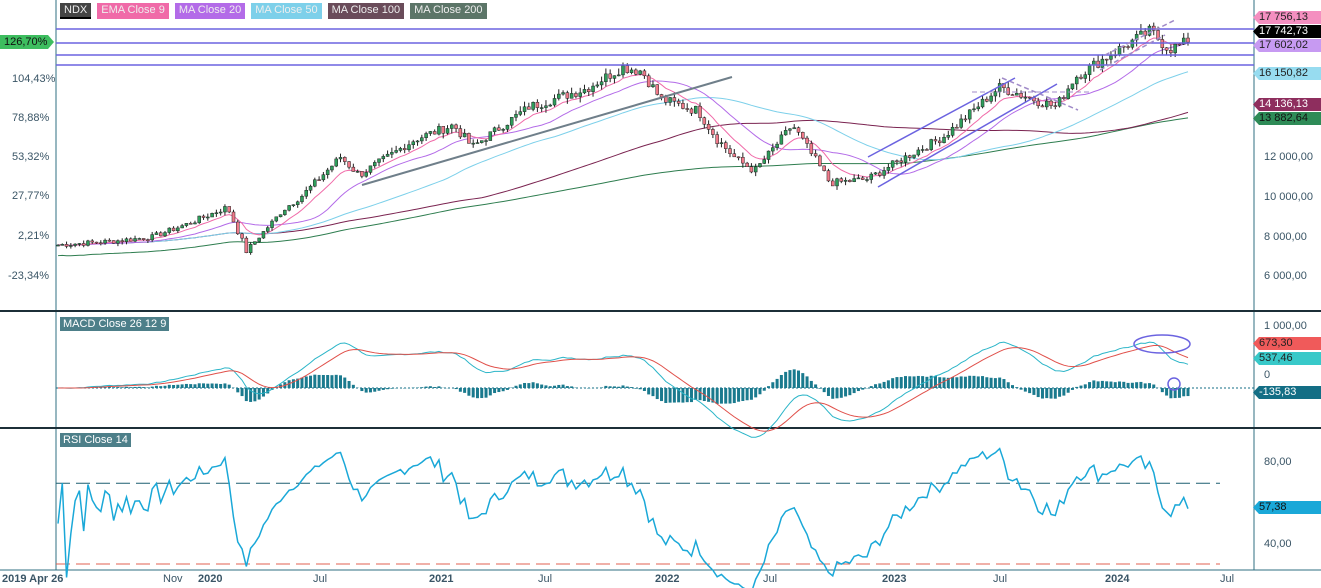 The height and width of the screenshot is (588, 1321). I want to click on legend-ema9: EMA Close 9, so click(133, 11).